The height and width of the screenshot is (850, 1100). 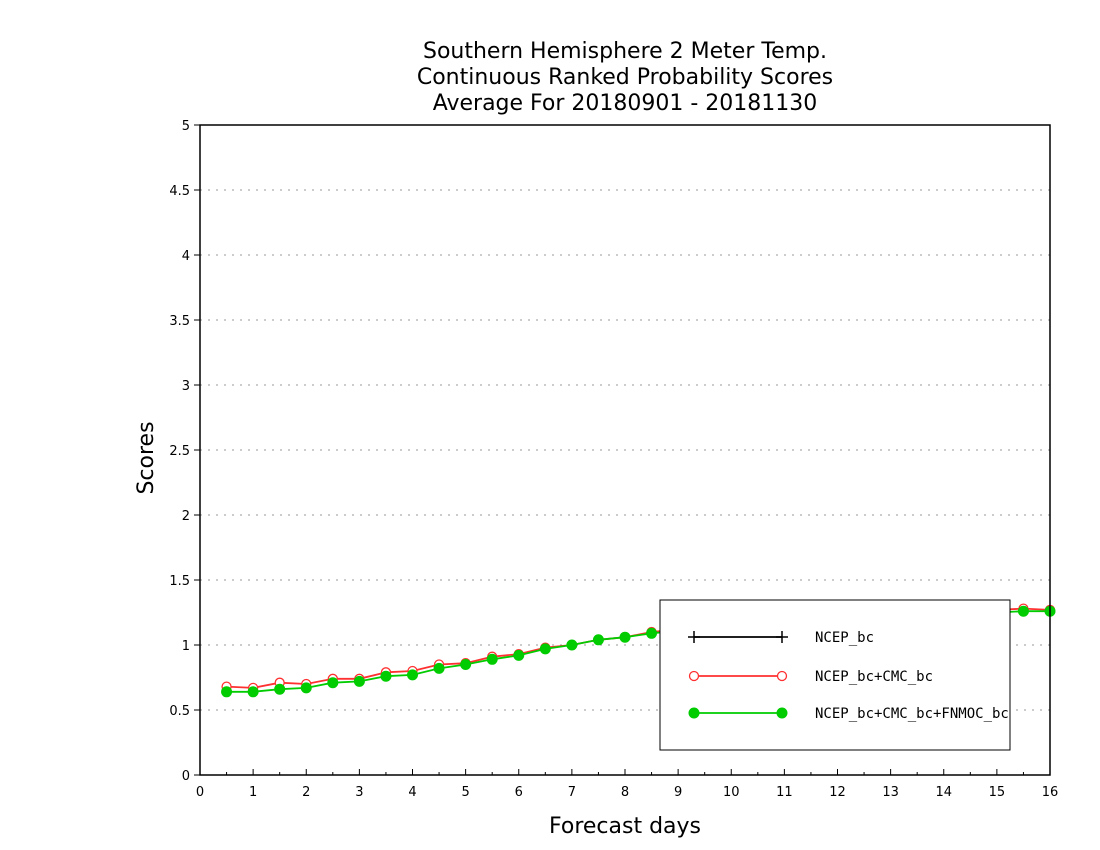 What do you see at coordinates (810, 677) in the screenshot?
I see `legend-item: NCEP_bc+CMC_bc` at bounding box center [810, 677].